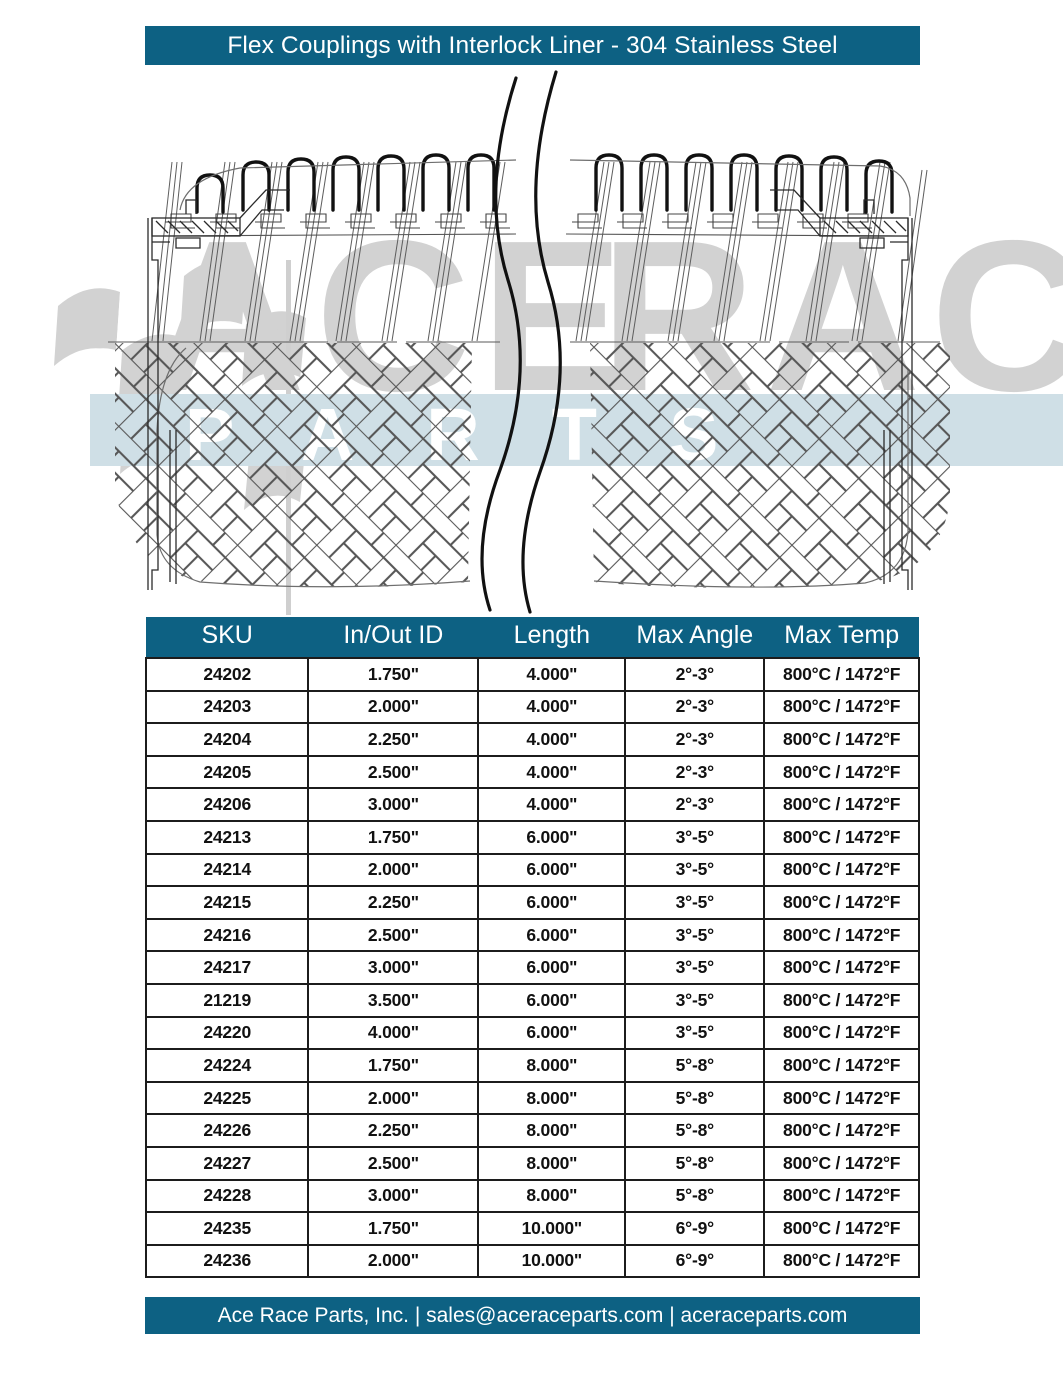  I want to click on column-header-in-out-id: In/Out ID, so click(393, 637).